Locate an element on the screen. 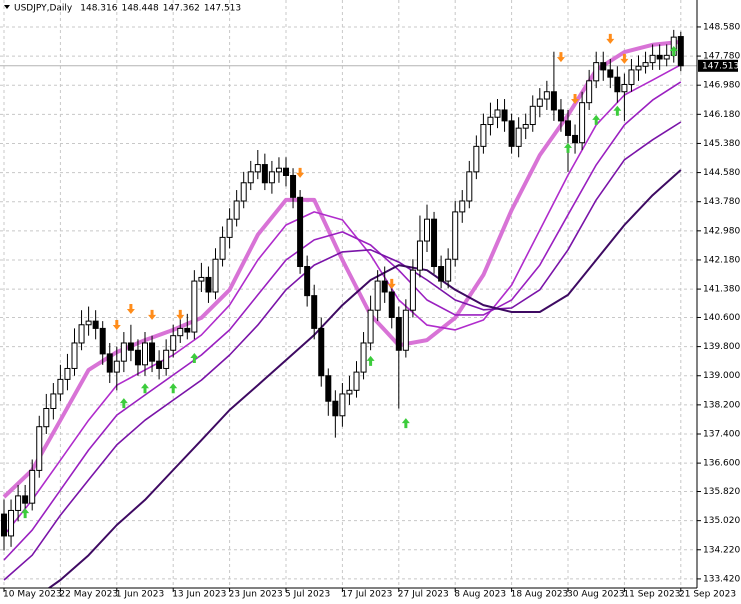  x-tick-label: 23 Jun 2023 is located at coordinates (256, 595).